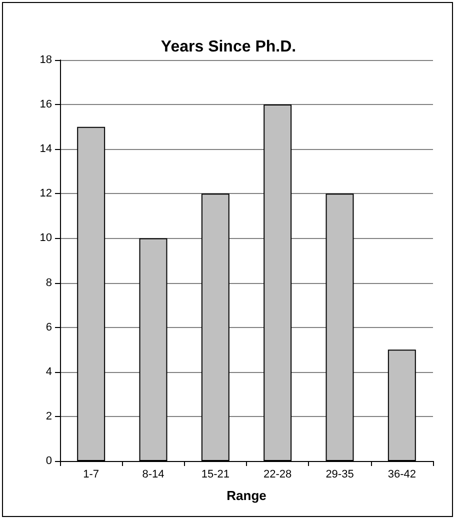 The width and height of the screenshot is (457, 521). Describe the element at coordinates (246, 495) in the screenshot. I see `x-axis-title: Range` at that location.